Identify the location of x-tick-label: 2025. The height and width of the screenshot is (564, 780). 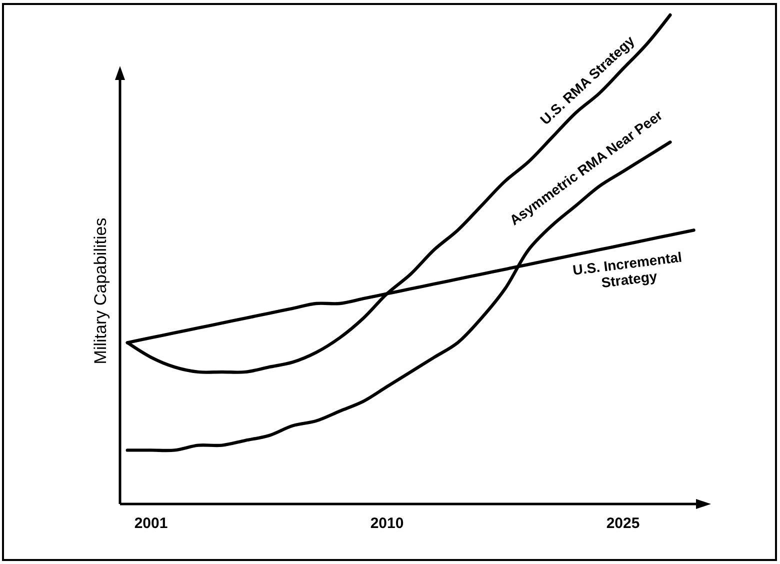
(623, 523).